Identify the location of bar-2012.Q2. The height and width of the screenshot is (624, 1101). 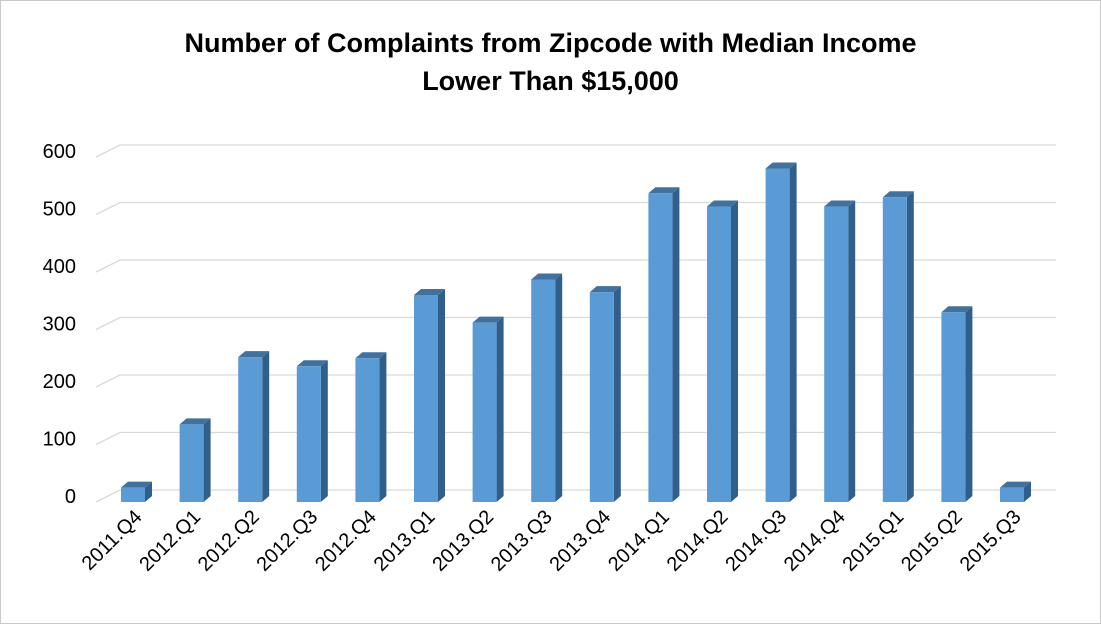
(254, 426).